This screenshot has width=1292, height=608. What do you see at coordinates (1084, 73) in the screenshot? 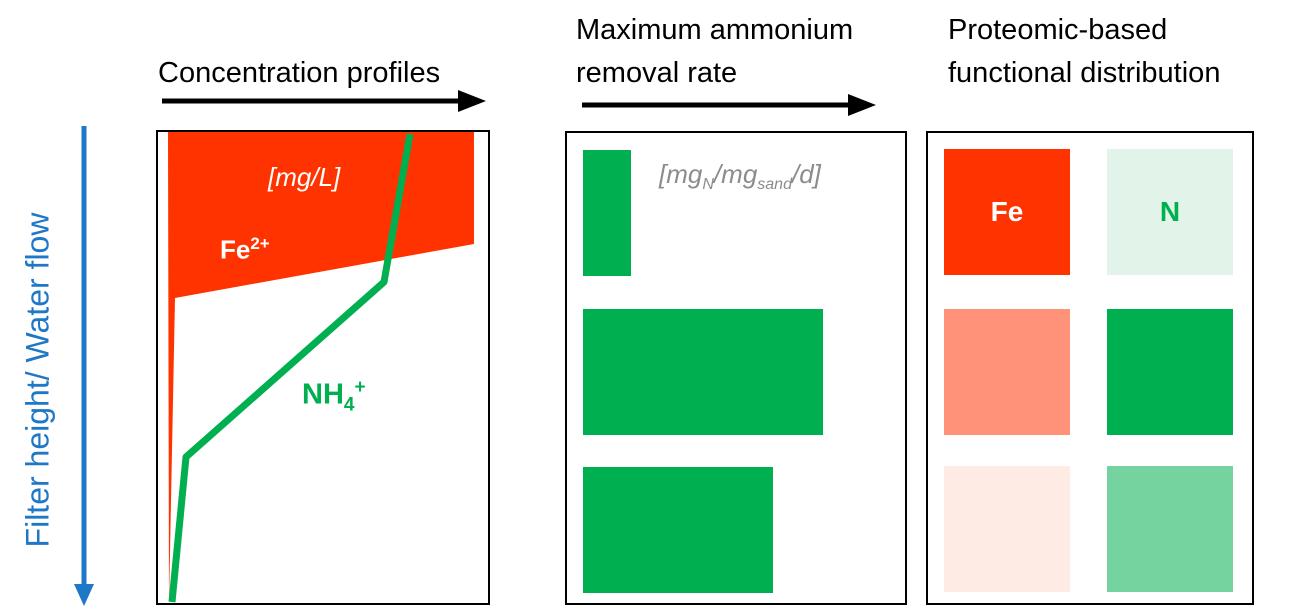
I see `proteomic-heading-line2: functional distribution` at bounding box center [1084, 73].